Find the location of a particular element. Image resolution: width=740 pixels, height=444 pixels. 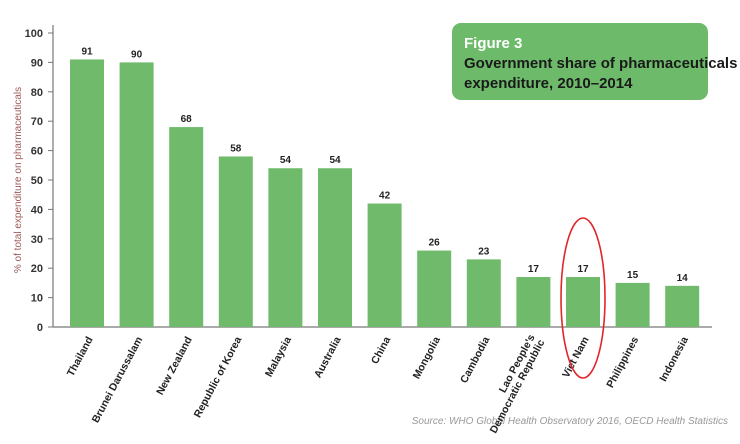

bar-lao-people-s-democratic-republic is located at coordinates (533, 302).